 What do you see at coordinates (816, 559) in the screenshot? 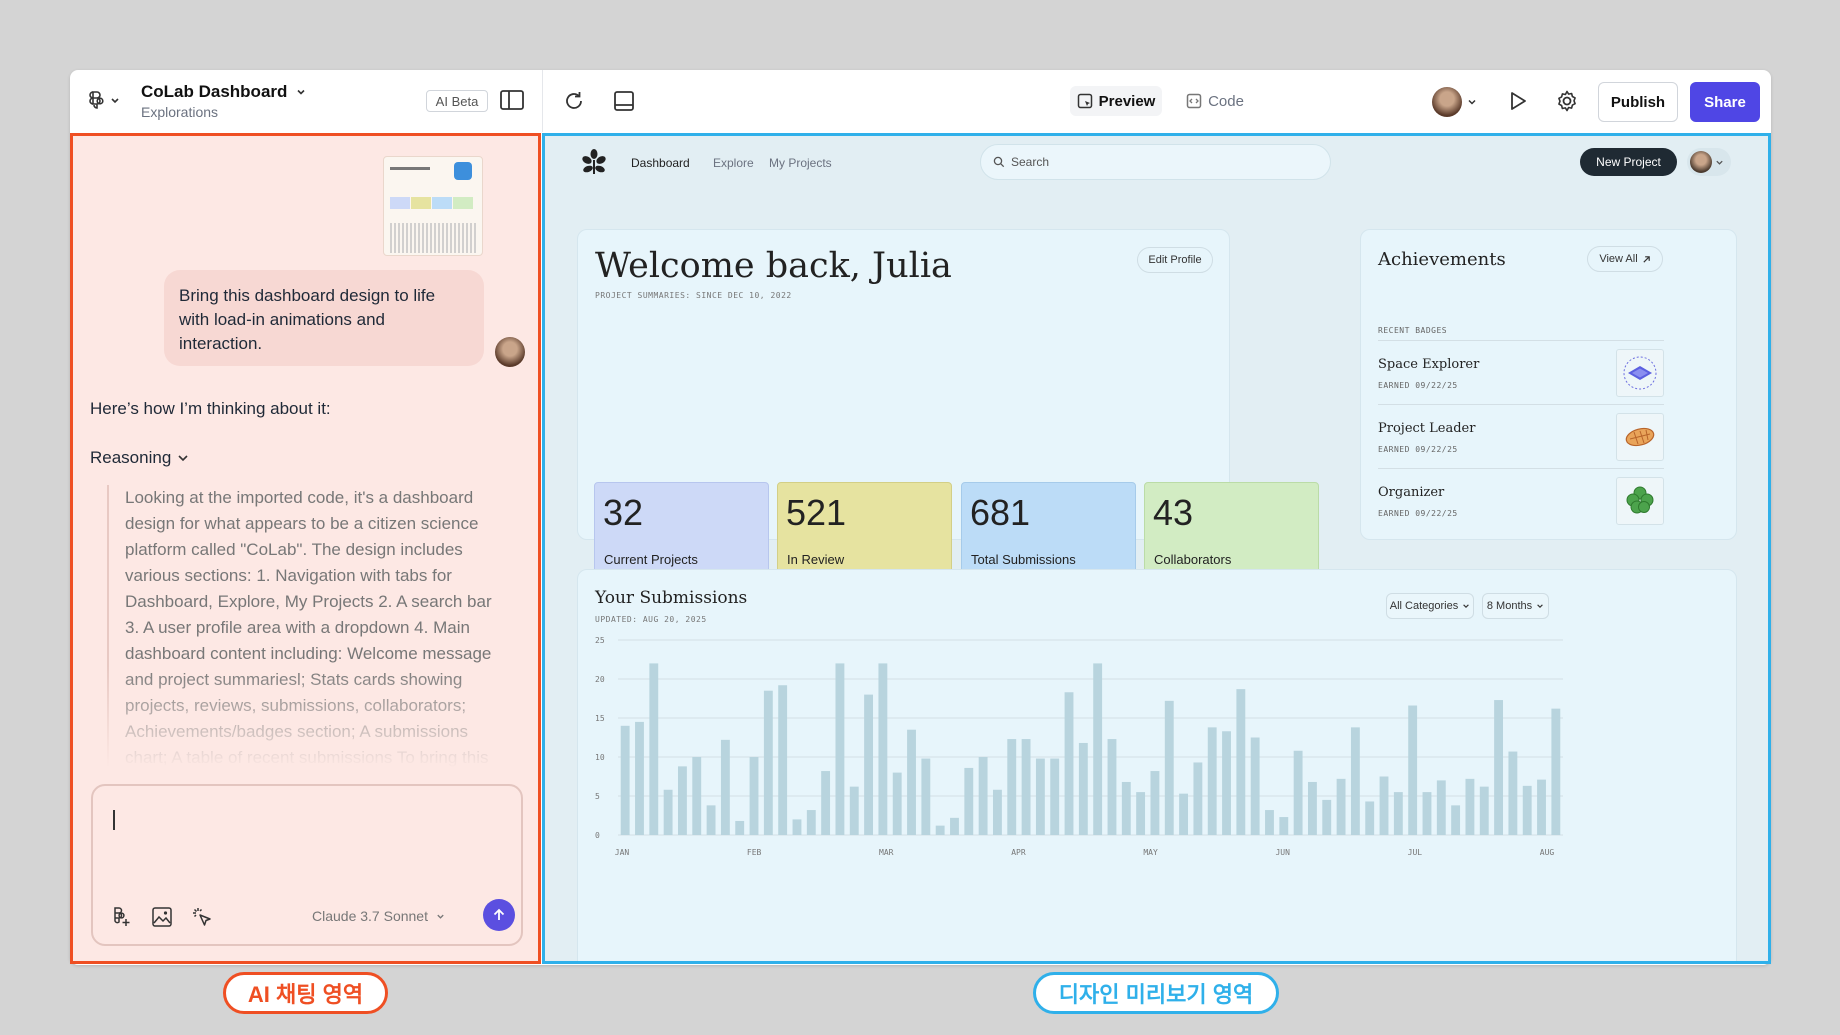
I see `stat-label: In Review` at bounding box center [816, 559].